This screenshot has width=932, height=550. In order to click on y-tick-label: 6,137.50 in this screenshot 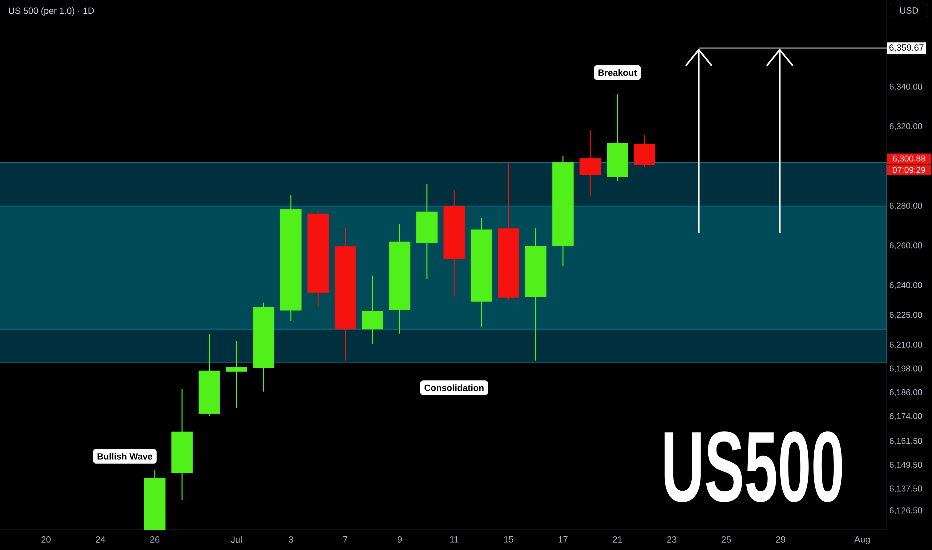, I will do `click(906, 489)`.